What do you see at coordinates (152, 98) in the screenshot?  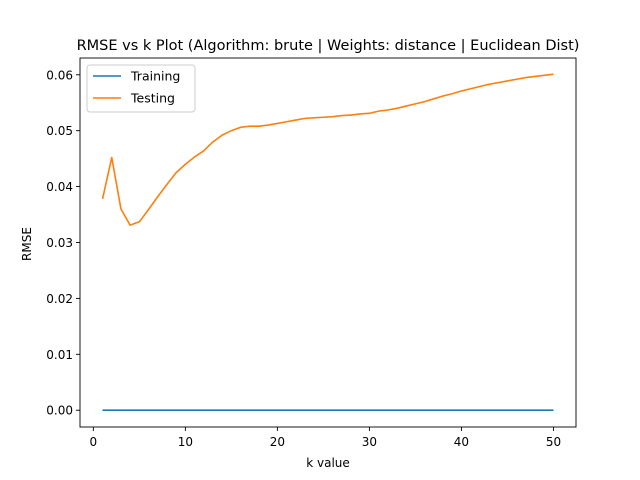 I see `legend-label-testing: Testing` at bounding box center [152, 98].